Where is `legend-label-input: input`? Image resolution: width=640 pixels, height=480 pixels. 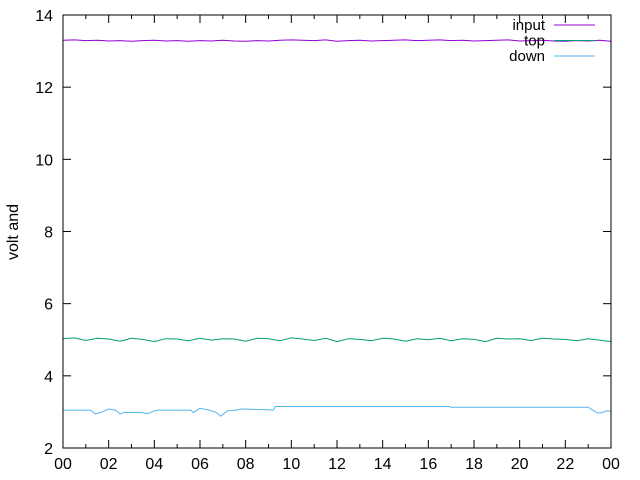 legend-label-input: input is located at coordinates (528, 25).